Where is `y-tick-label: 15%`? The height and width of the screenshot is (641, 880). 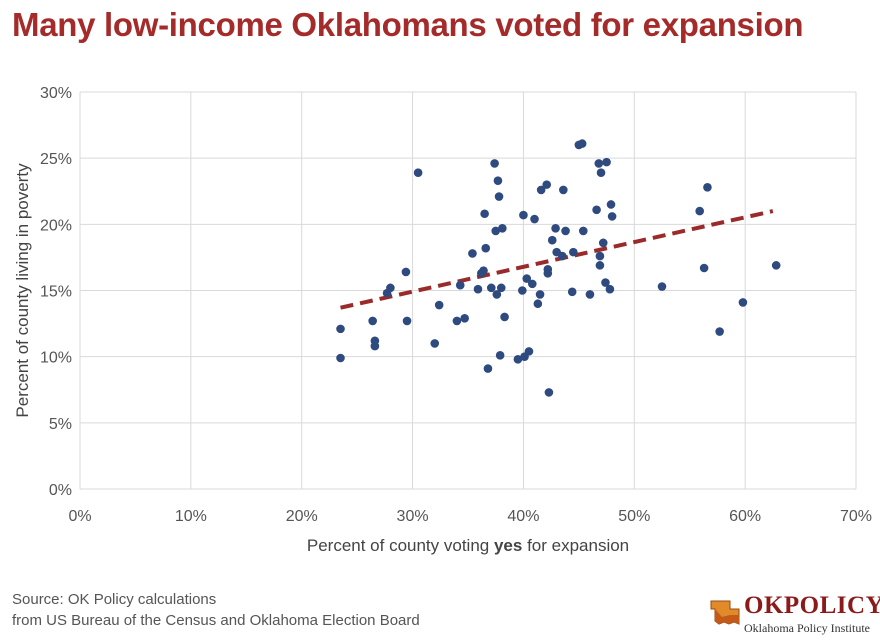 y-tick-label: 15% is located at coordinates (56, 292).